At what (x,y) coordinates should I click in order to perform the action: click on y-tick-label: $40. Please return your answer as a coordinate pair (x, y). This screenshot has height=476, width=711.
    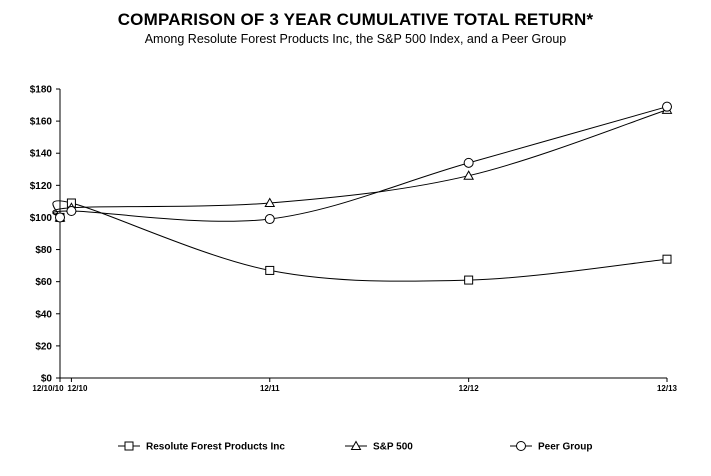
    Looking at the image, I should click on (43, 314).